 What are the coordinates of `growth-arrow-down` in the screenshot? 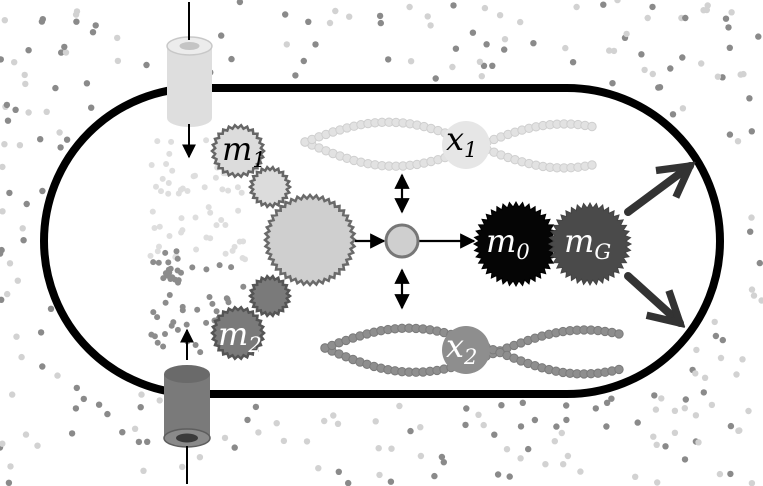 It's located at (652, 297).